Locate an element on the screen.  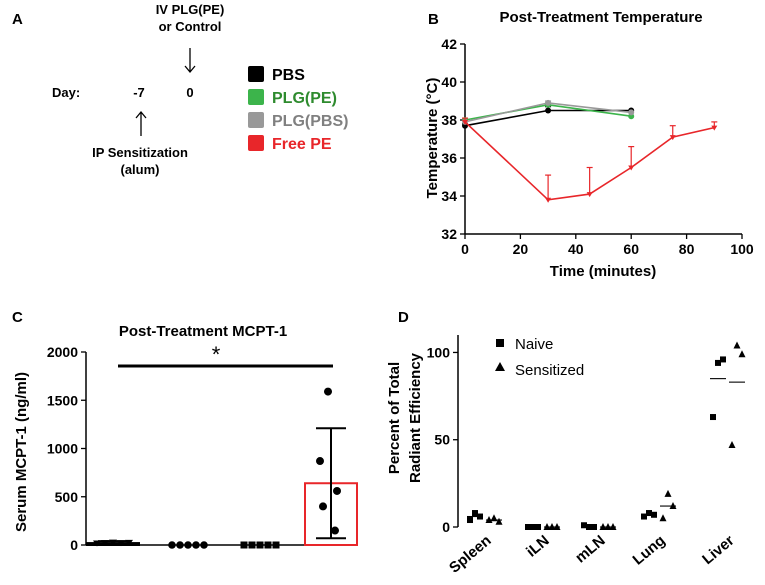
chart-d-category-label-iln: iLN is located at coordinates (537, 546).